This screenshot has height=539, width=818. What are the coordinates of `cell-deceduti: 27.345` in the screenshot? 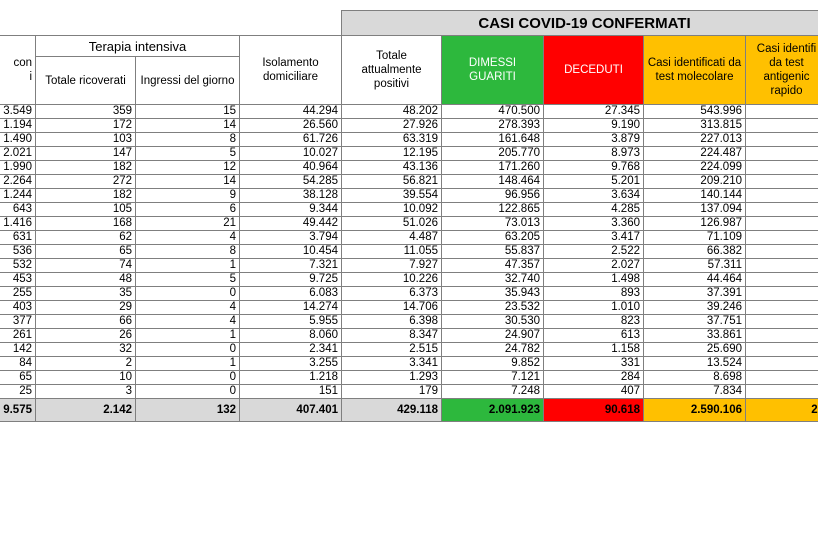 It's located at (593, 111).